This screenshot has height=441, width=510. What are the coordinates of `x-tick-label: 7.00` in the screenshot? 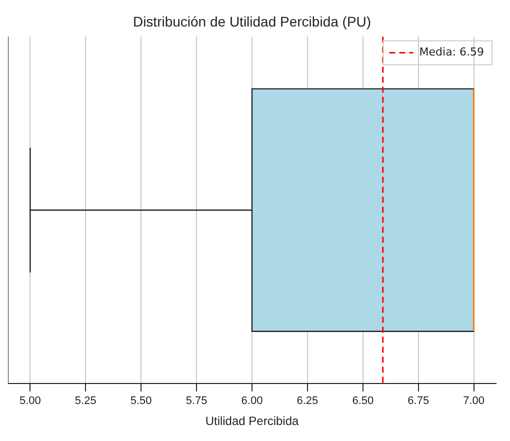 It's located at (474, 401).